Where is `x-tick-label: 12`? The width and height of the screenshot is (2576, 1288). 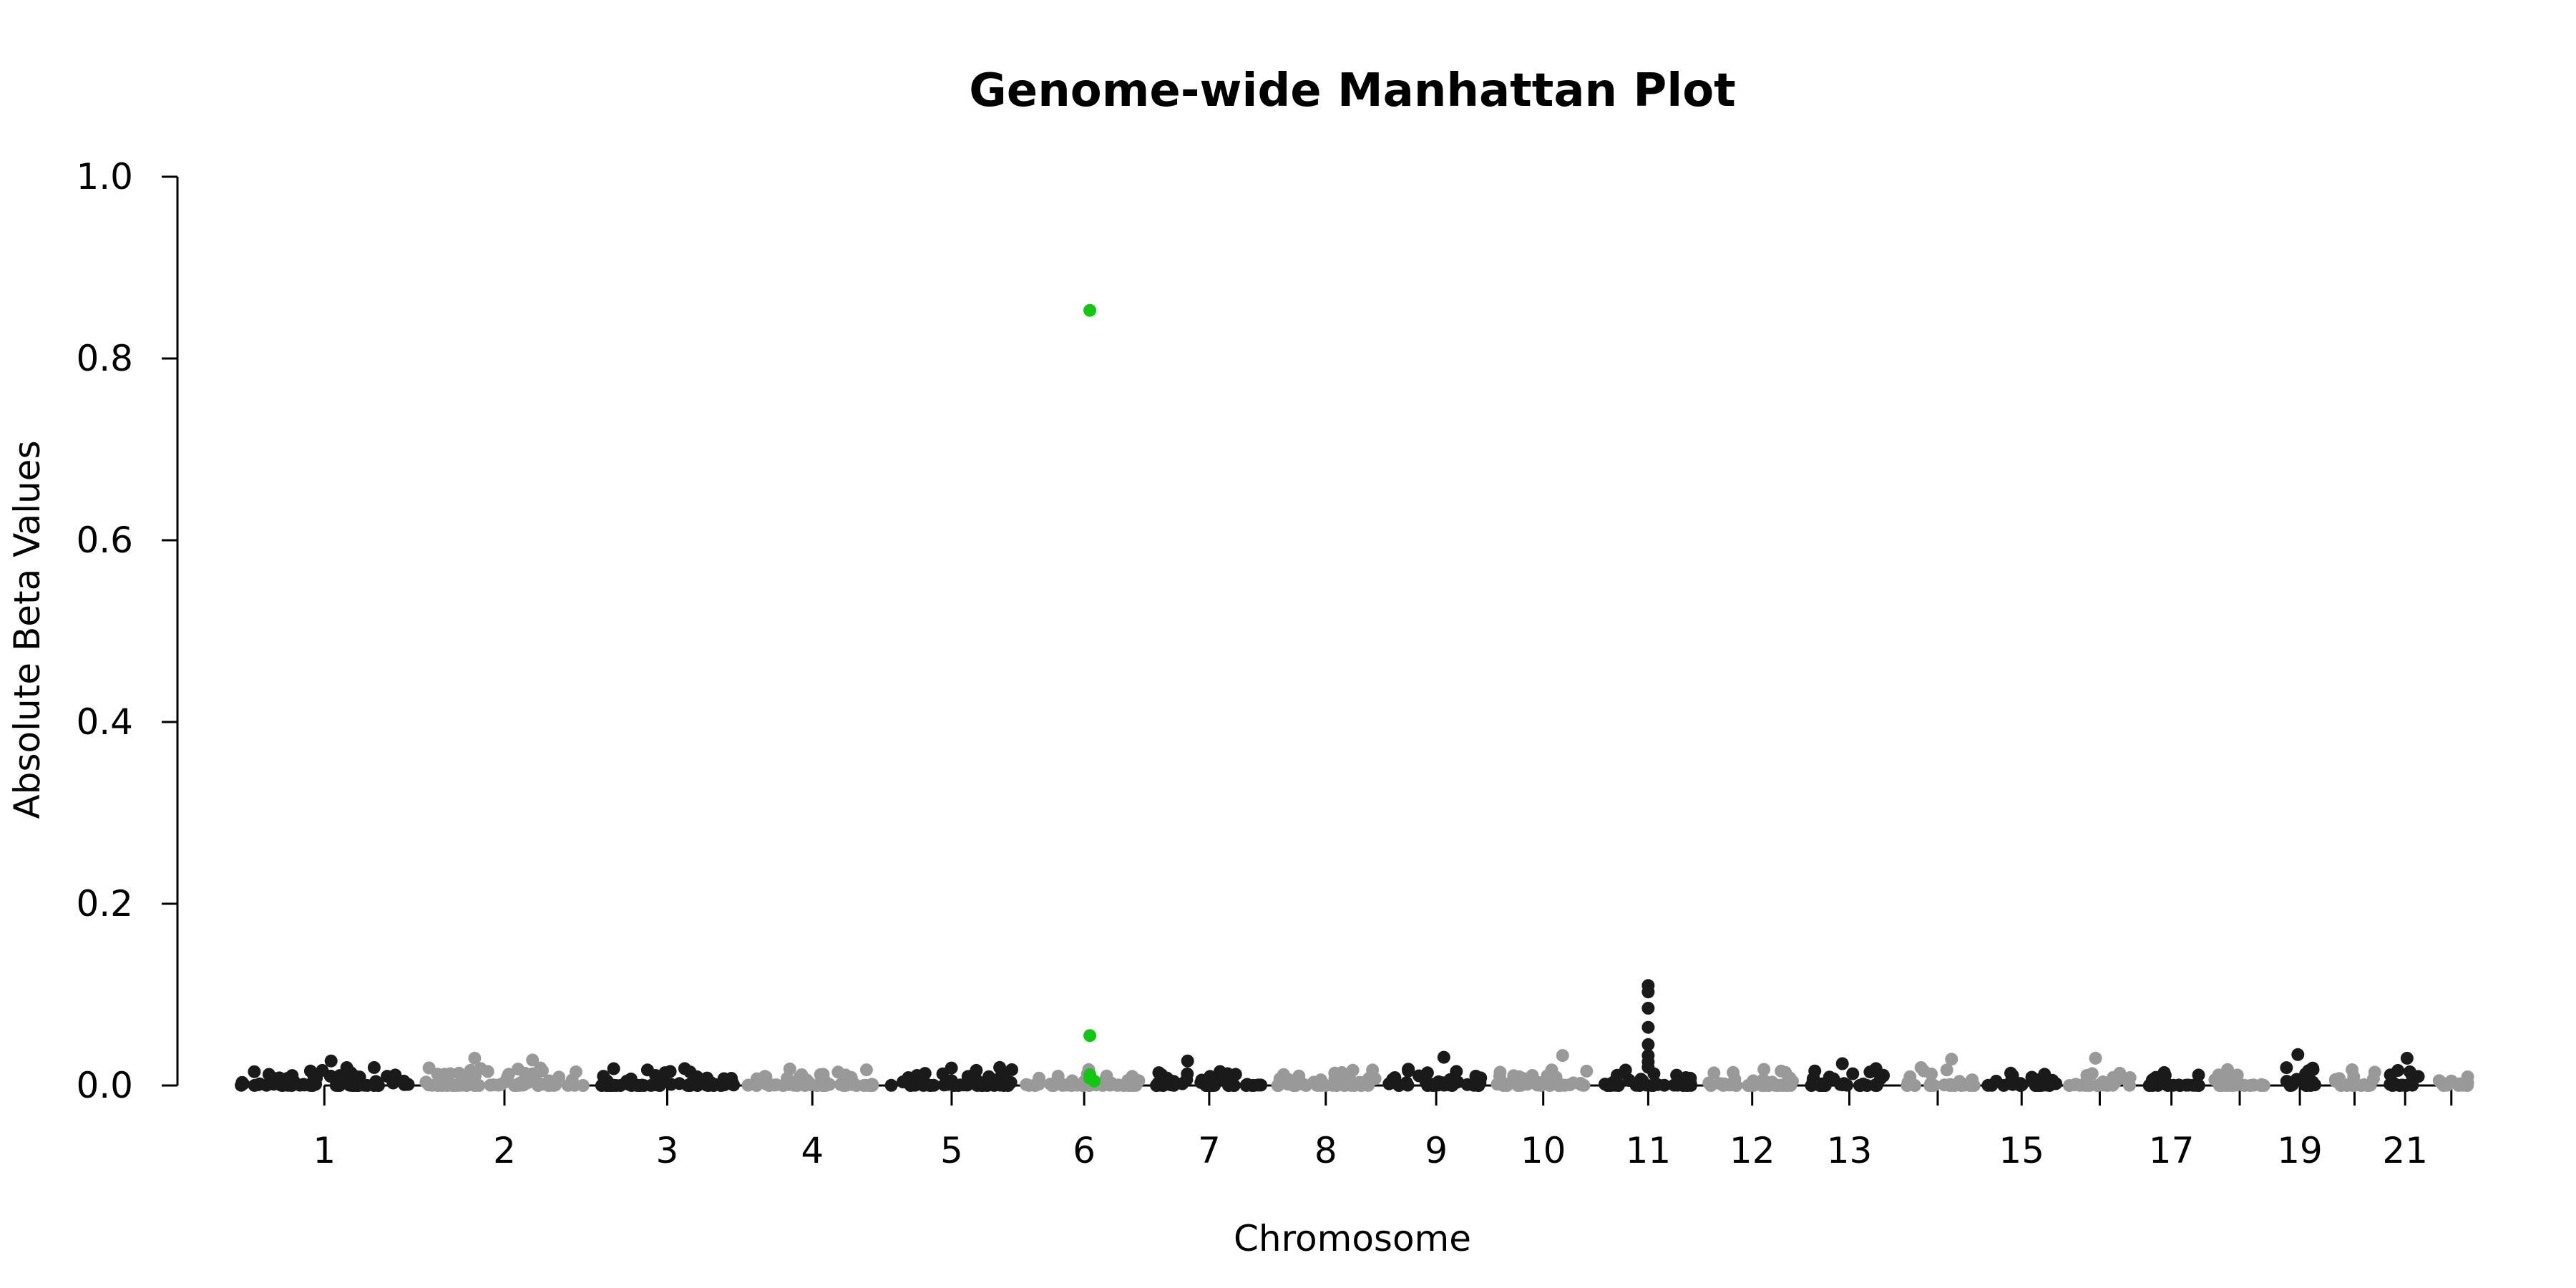 x-tick-label: 12 is located at coordinates (1752, 1150).